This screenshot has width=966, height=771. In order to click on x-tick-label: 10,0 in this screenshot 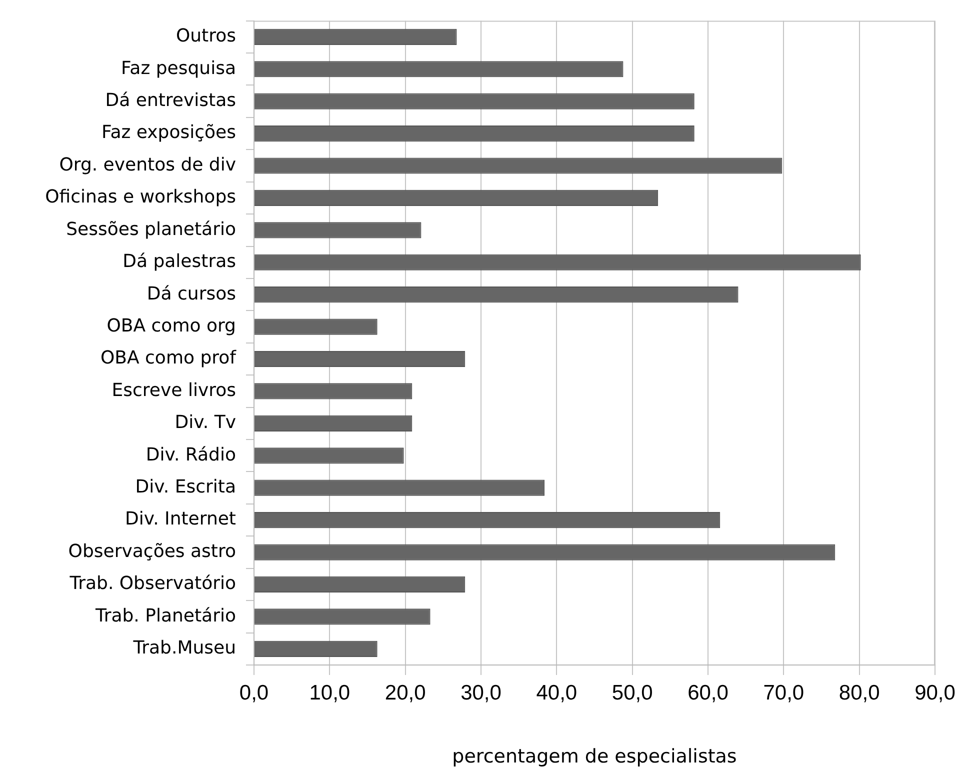, I will do `click(329, 692)`.